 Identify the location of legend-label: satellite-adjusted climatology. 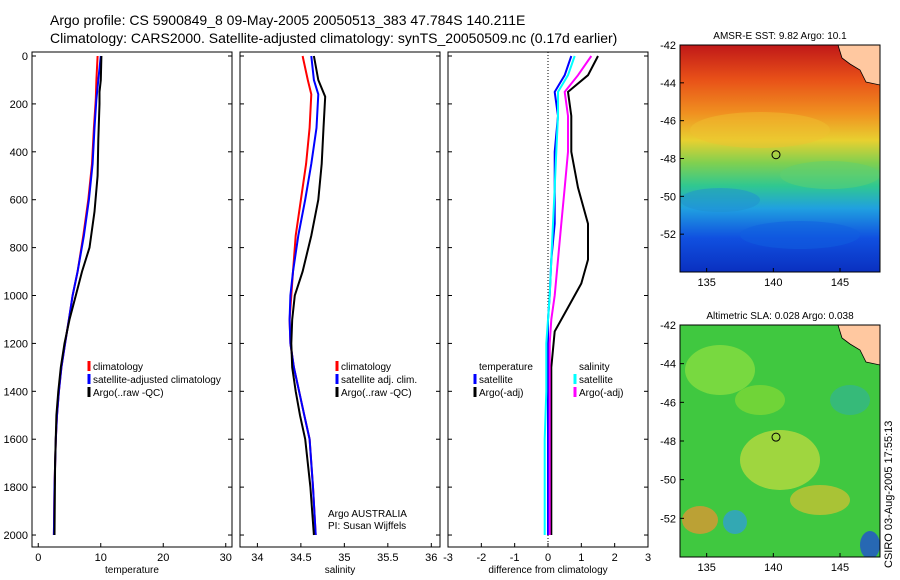
(157, 380).